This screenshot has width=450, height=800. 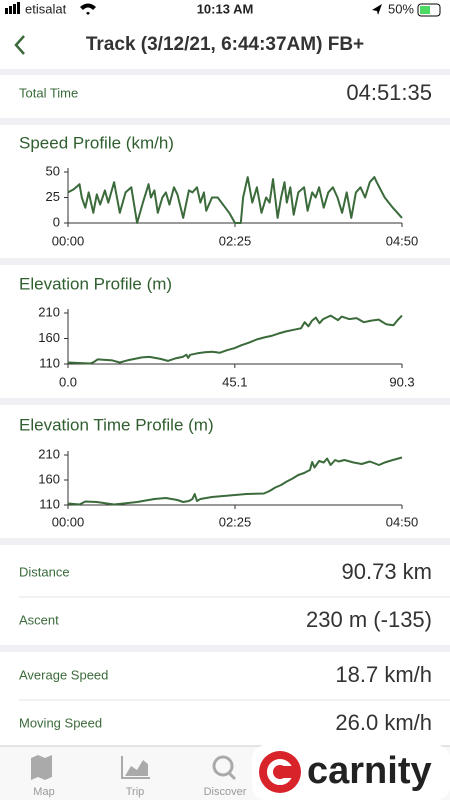 What do you see at coordinates (95, 283) in the screenshot?
I see `chart-title: Elevation Profile (m)` at bounding box center [95, 283].